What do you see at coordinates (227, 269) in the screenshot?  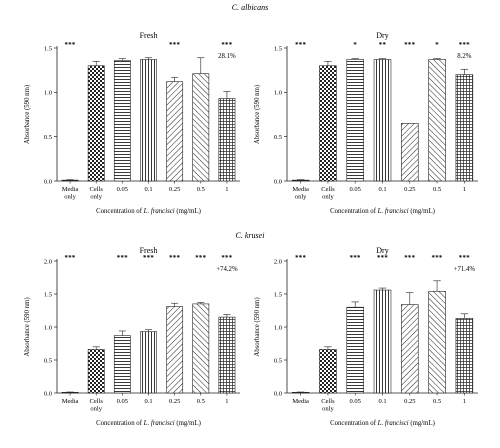 I see `percent-annotation: +74.2%` at bounding box center [227, 269].